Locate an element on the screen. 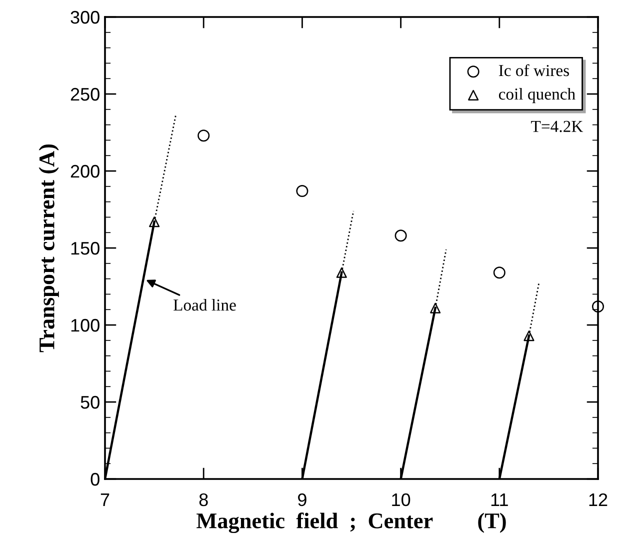  x-tick-label: 10 is located at coordinates (401, 499).